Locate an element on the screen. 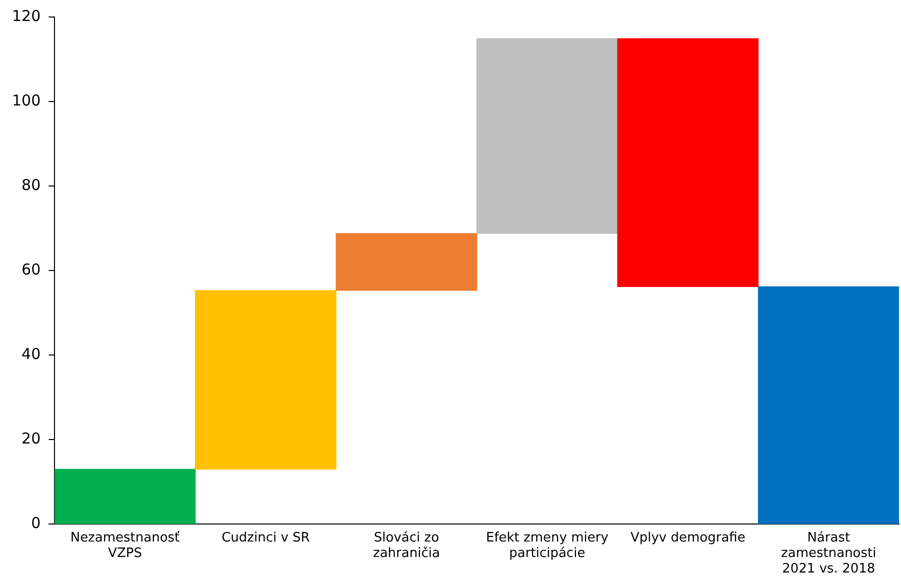  y-tick-label: 60 is located at coordinates (31, 269).